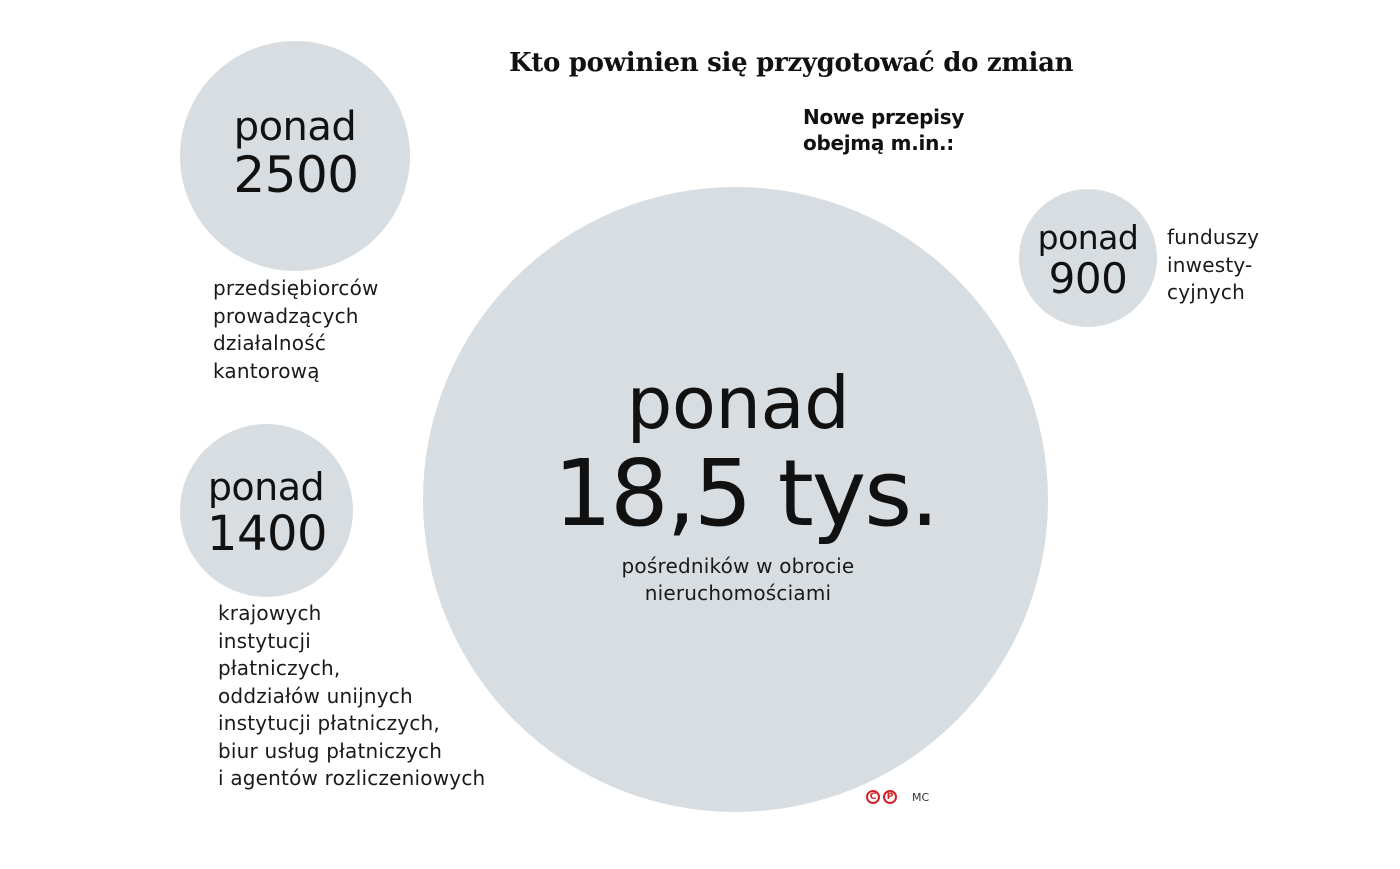 This screenshot has height=869, width=1400. I want to click on description-line: działalność, so click(270, 343).